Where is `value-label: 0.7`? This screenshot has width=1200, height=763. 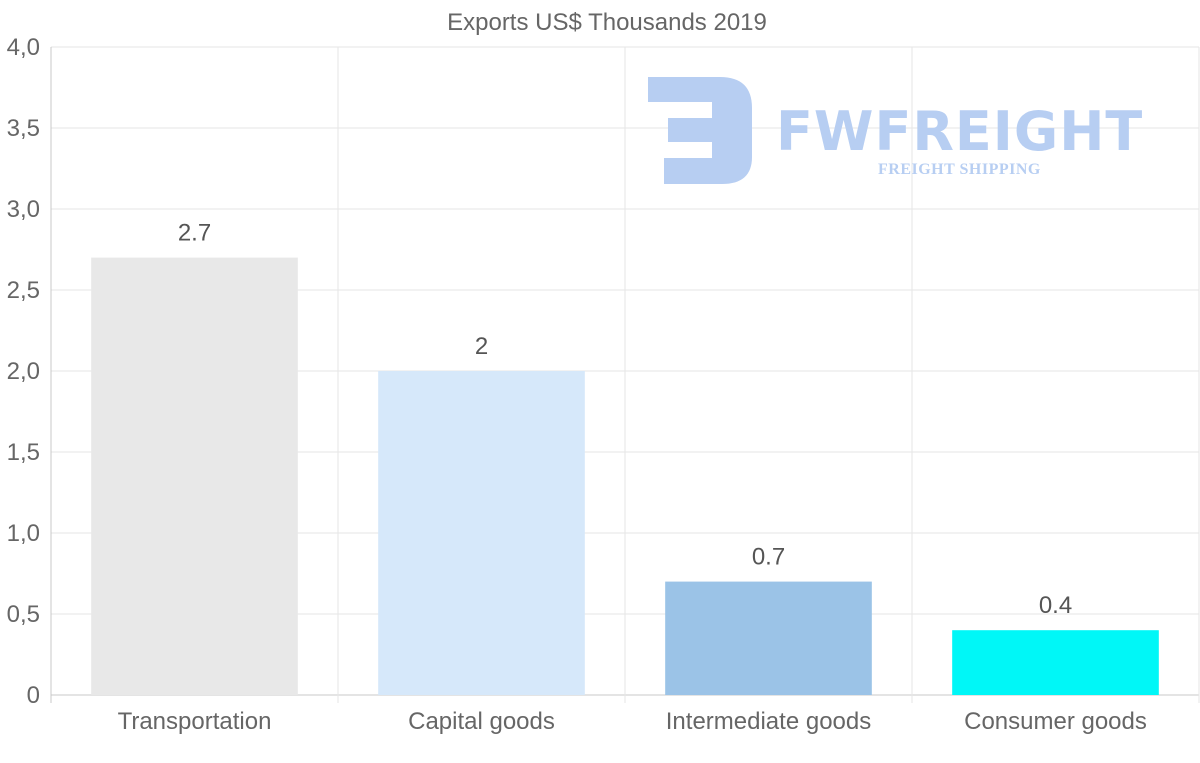 value-label: 0.7 is located at coordinates (768, 557).